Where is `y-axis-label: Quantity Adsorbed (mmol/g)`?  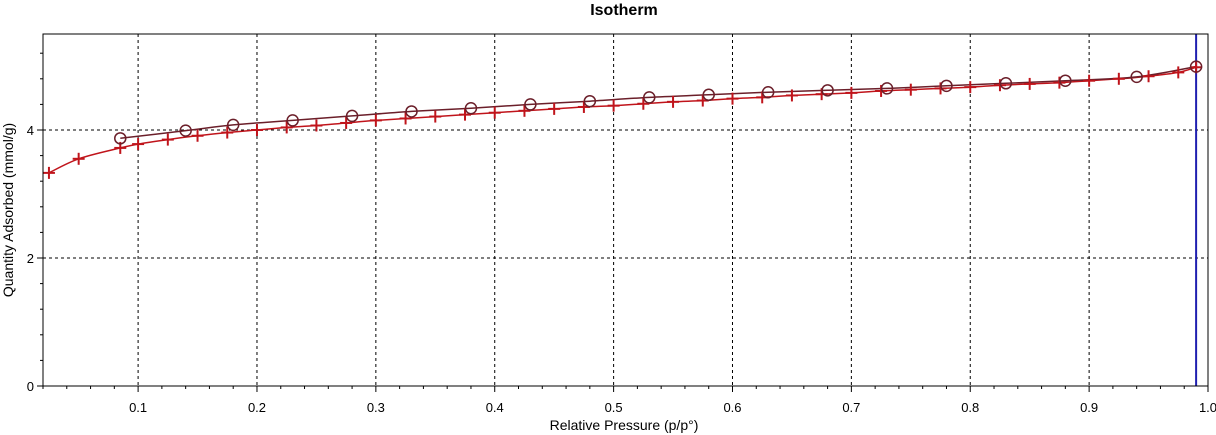 y-axis-label: Quantity Adsorbed (mmol/g) is located at coordinates (8, 210).